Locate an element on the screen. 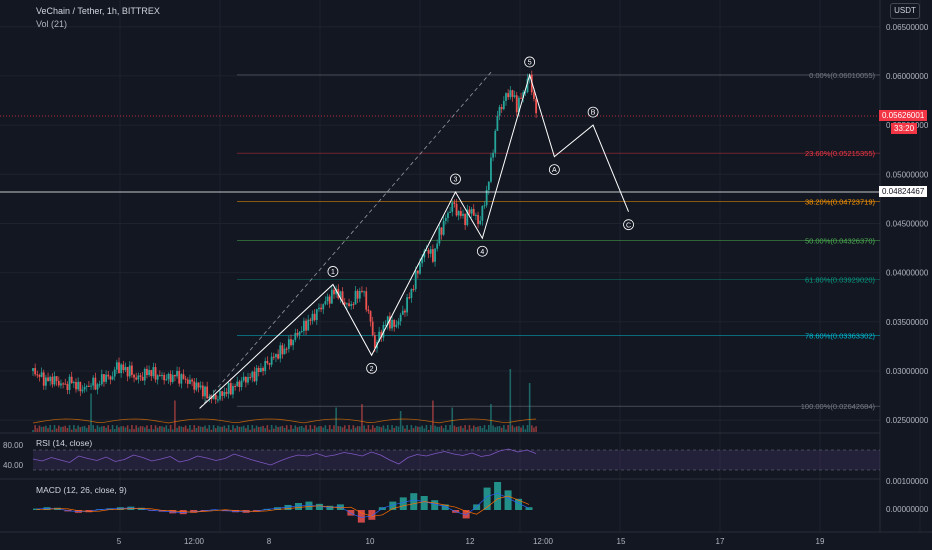 This screenshot has height=550, width=932. y-tick-label: 0.04500000 is located at coordinates (907, 223).